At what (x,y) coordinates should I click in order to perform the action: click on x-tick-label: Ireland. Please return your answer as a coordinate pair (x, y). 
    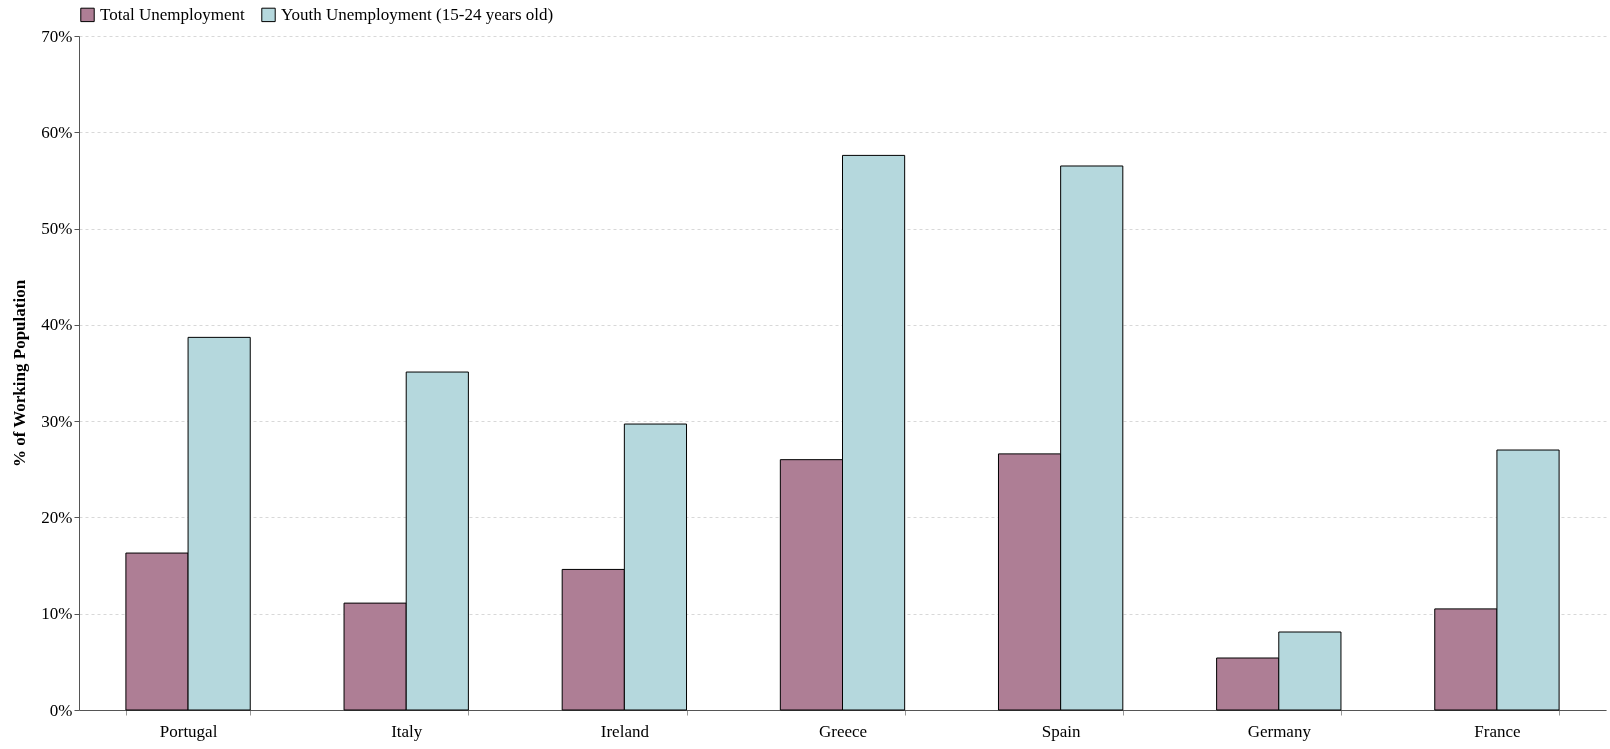
    Looking at the image, I should click on (625, 731).